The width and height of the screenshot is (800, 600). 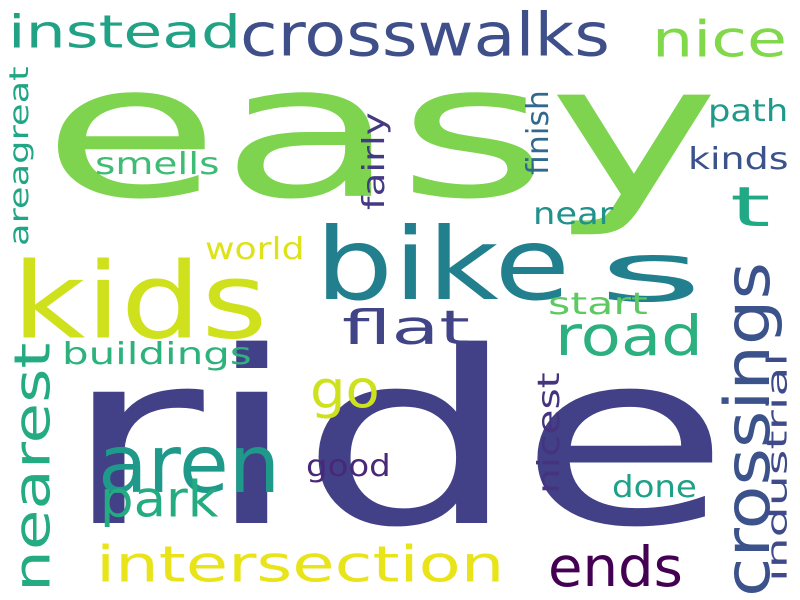 What do you see at coordinates (345, 390) in the screenshot?
I see `word-go: go` at bounding box center [345, 390].